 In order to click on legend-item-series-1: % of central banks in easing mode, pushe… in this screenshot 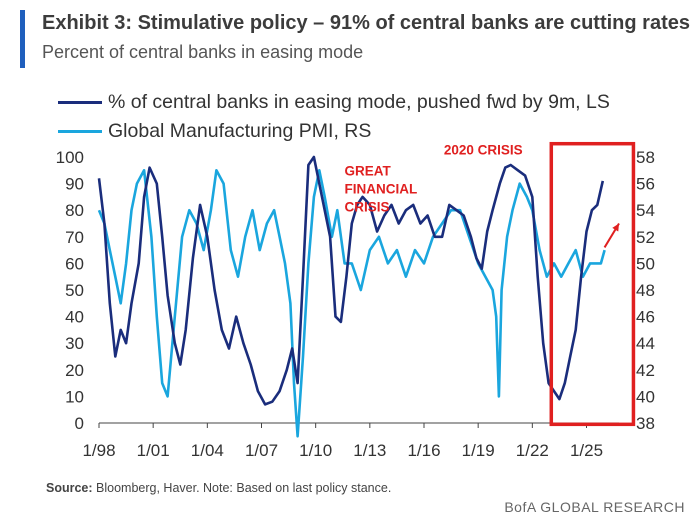, I will do `click(334, 102)`.